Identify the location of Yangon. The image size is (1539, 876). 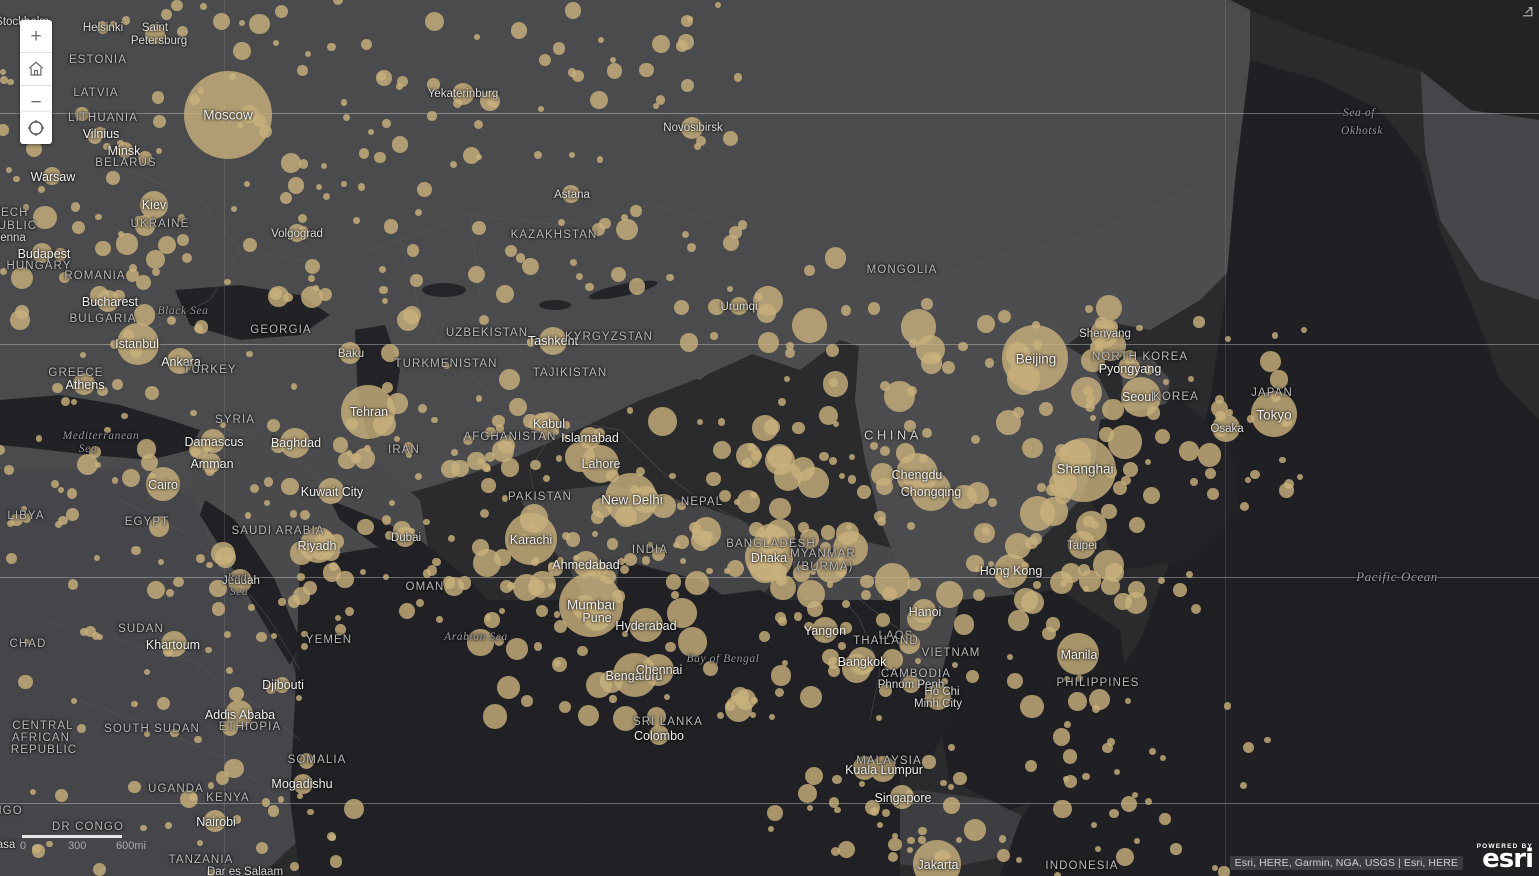
(825, 630).